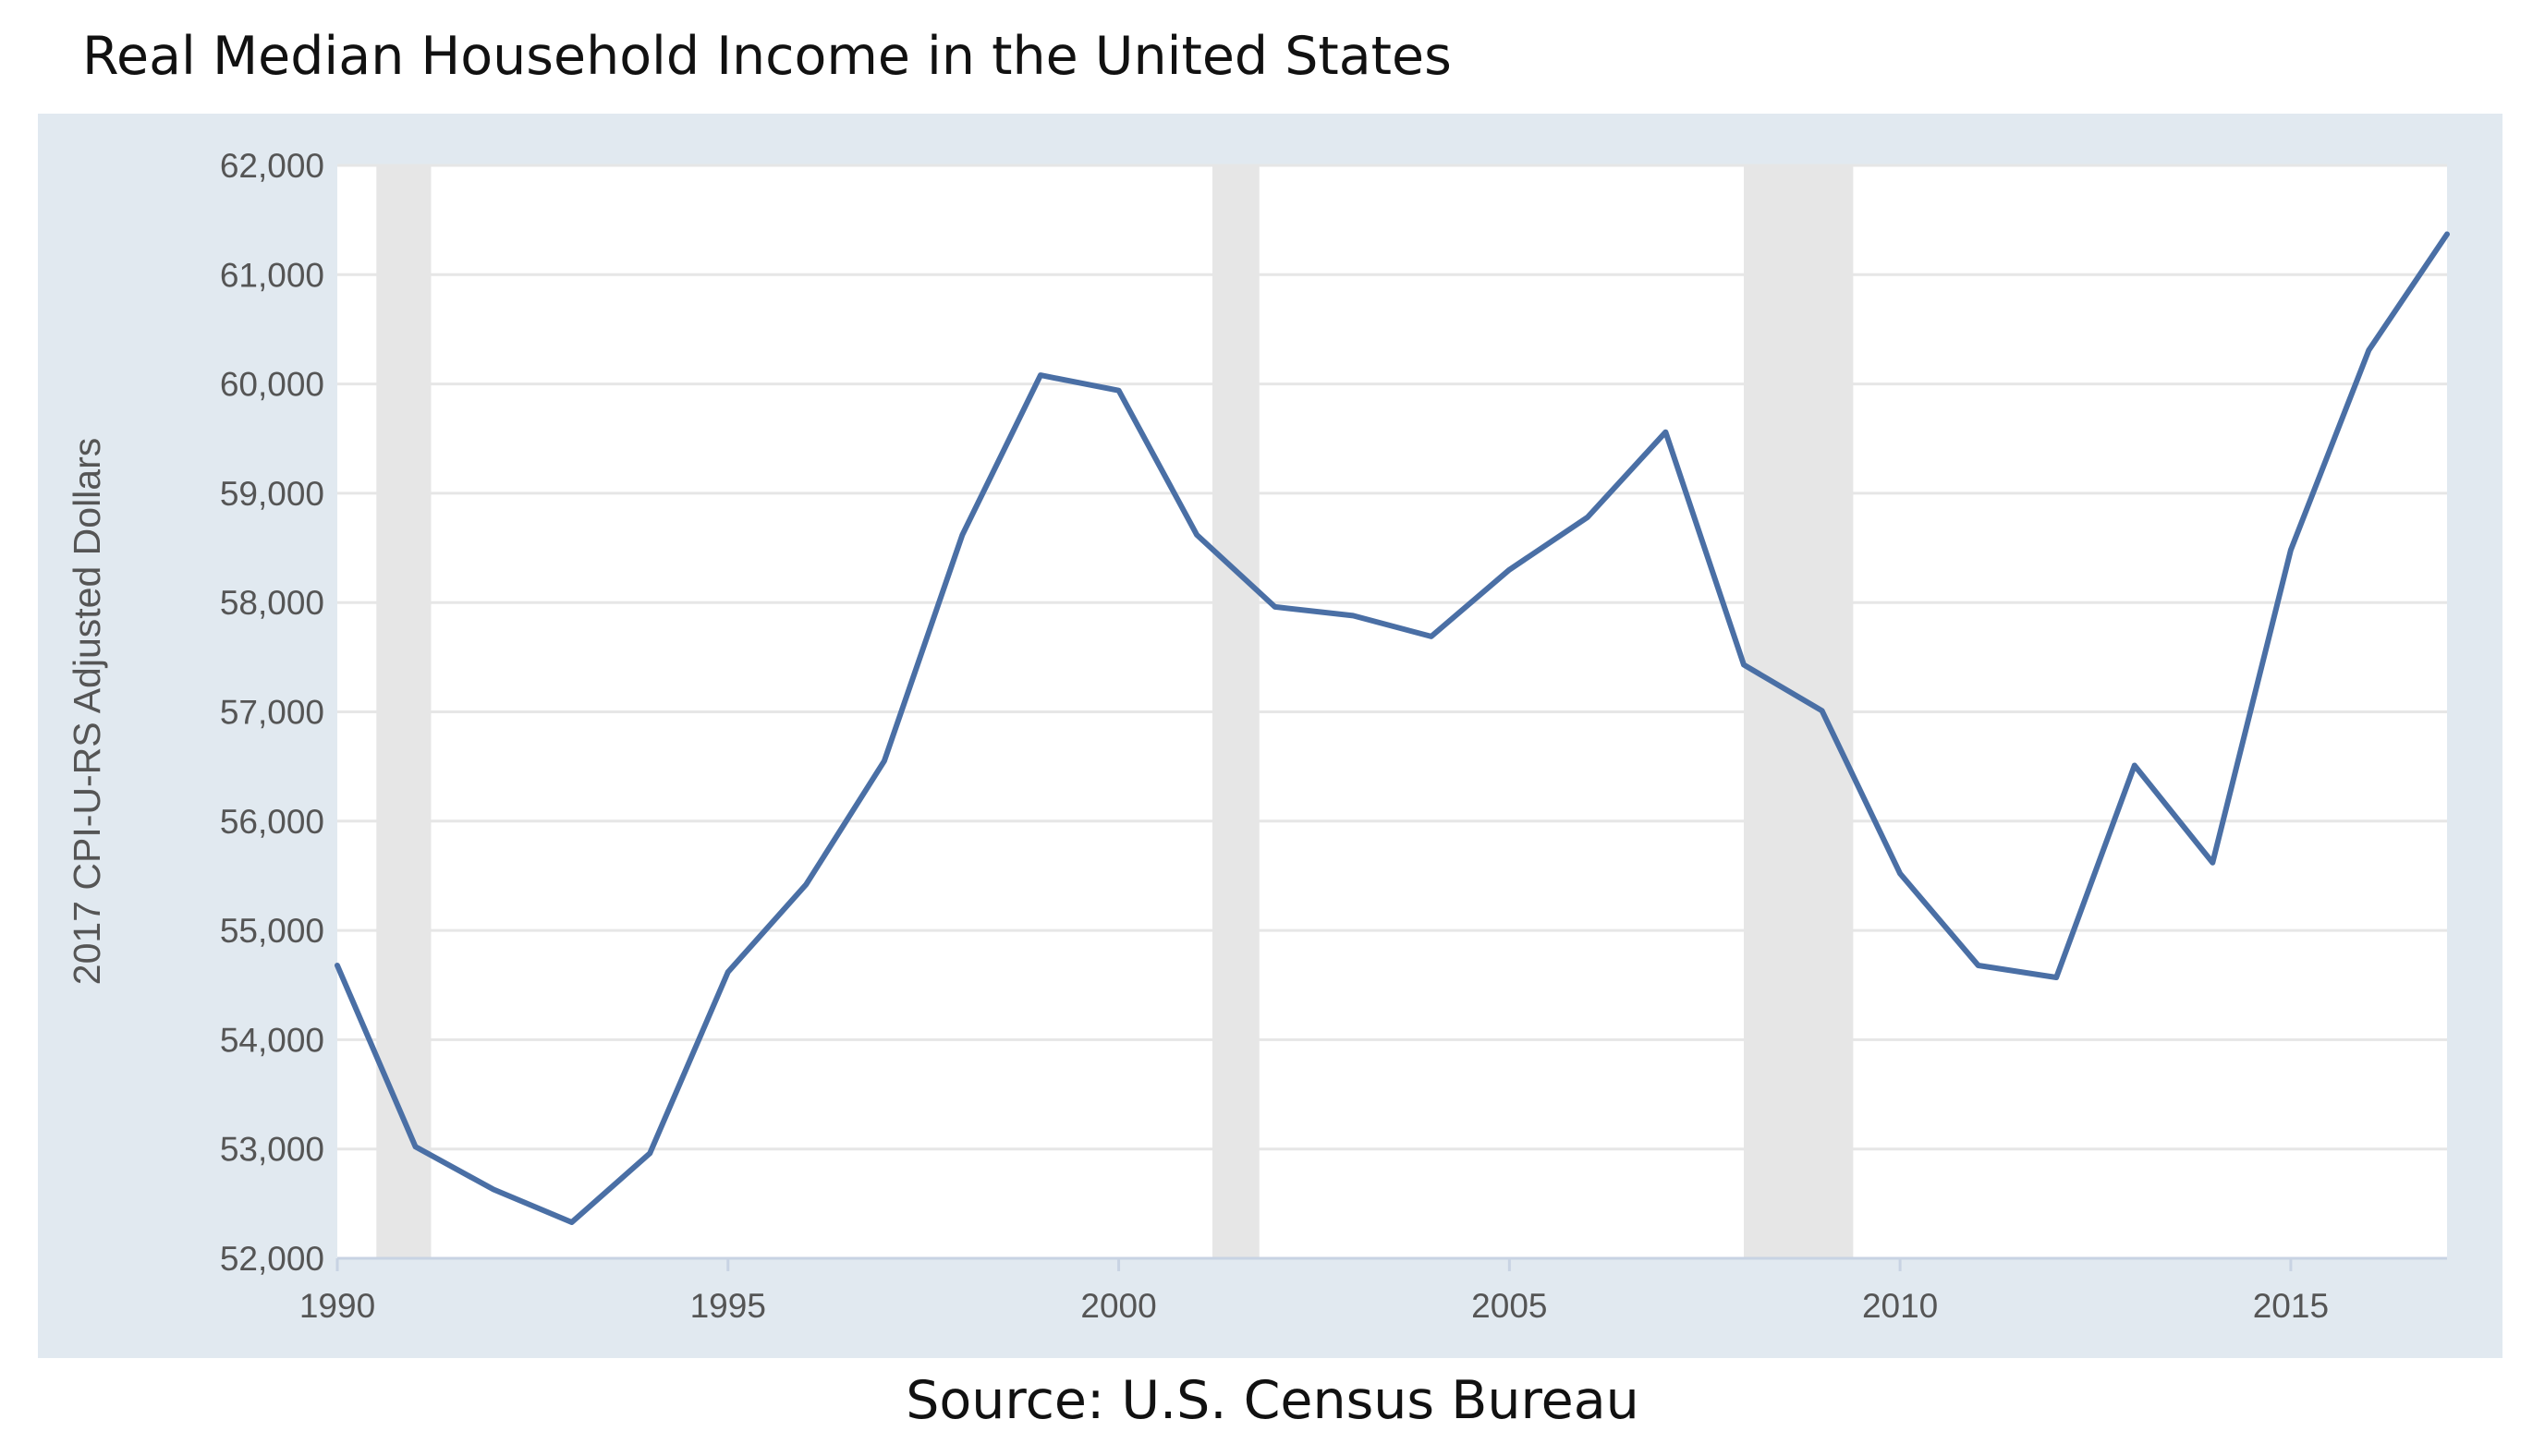  I want to click on x-axis-ticks: 1990 1995 2000 2005 2010 2015, so click(1314, 1291).